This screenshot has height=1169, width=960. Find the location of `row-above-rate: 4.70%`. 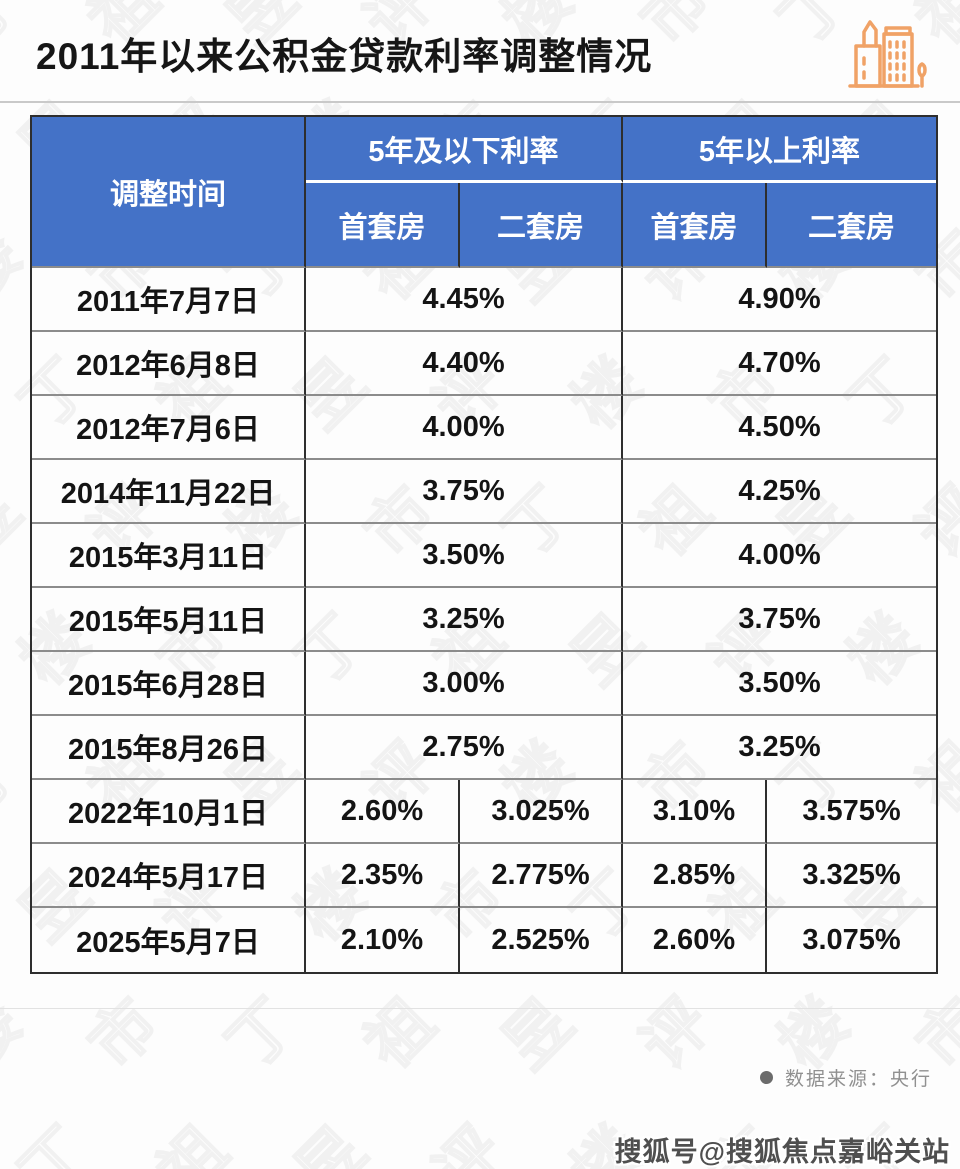

row-above-rate: 4.70% is located at coordinates (779, 364).